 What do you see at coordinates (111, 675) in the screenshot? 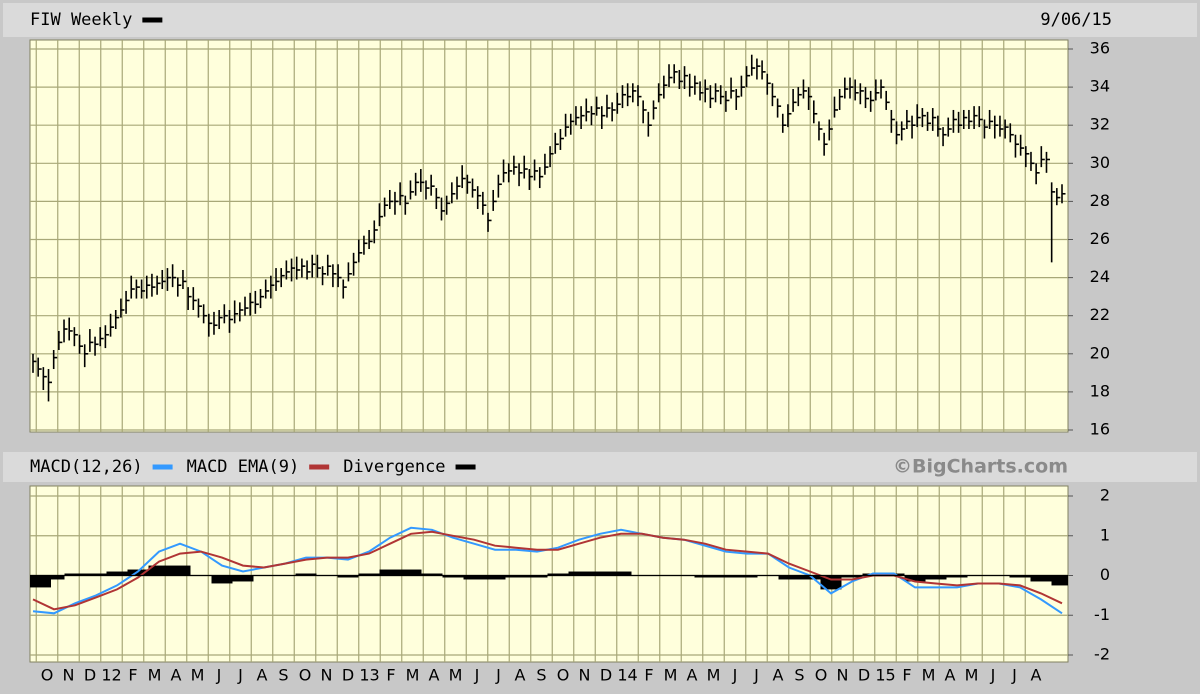
I see `x-tick-label: 12` at bounding box center [111, 675].